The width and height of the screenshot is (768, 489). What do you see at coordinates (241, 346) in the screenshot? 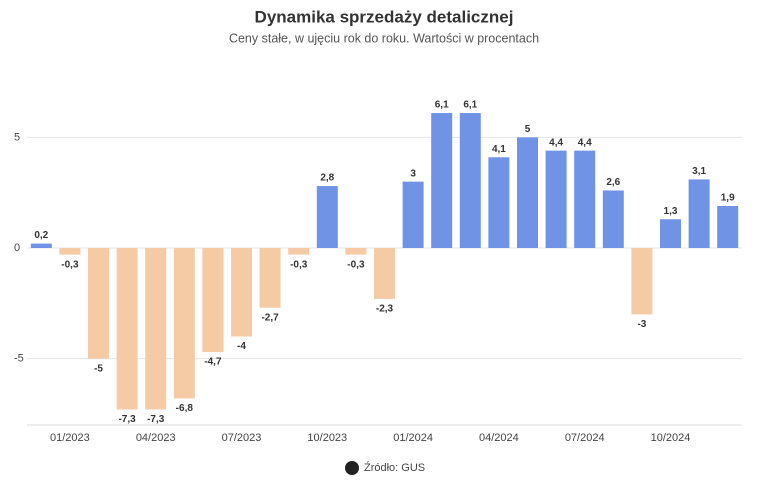
I see `value-label: -4` at bounding box center [241, 346].